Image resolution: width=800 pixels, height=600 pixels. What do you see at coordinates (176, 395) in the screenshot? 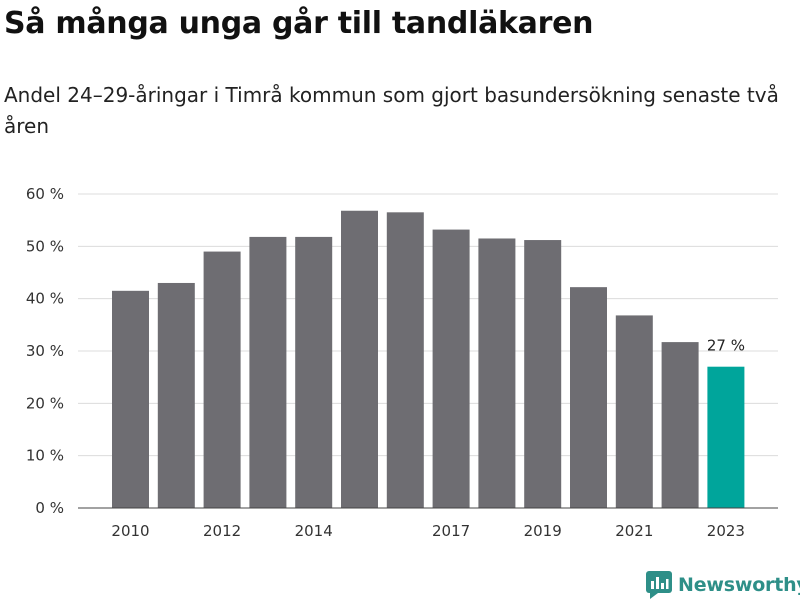
I see `bar-2011` at bounding box center [176, 395].